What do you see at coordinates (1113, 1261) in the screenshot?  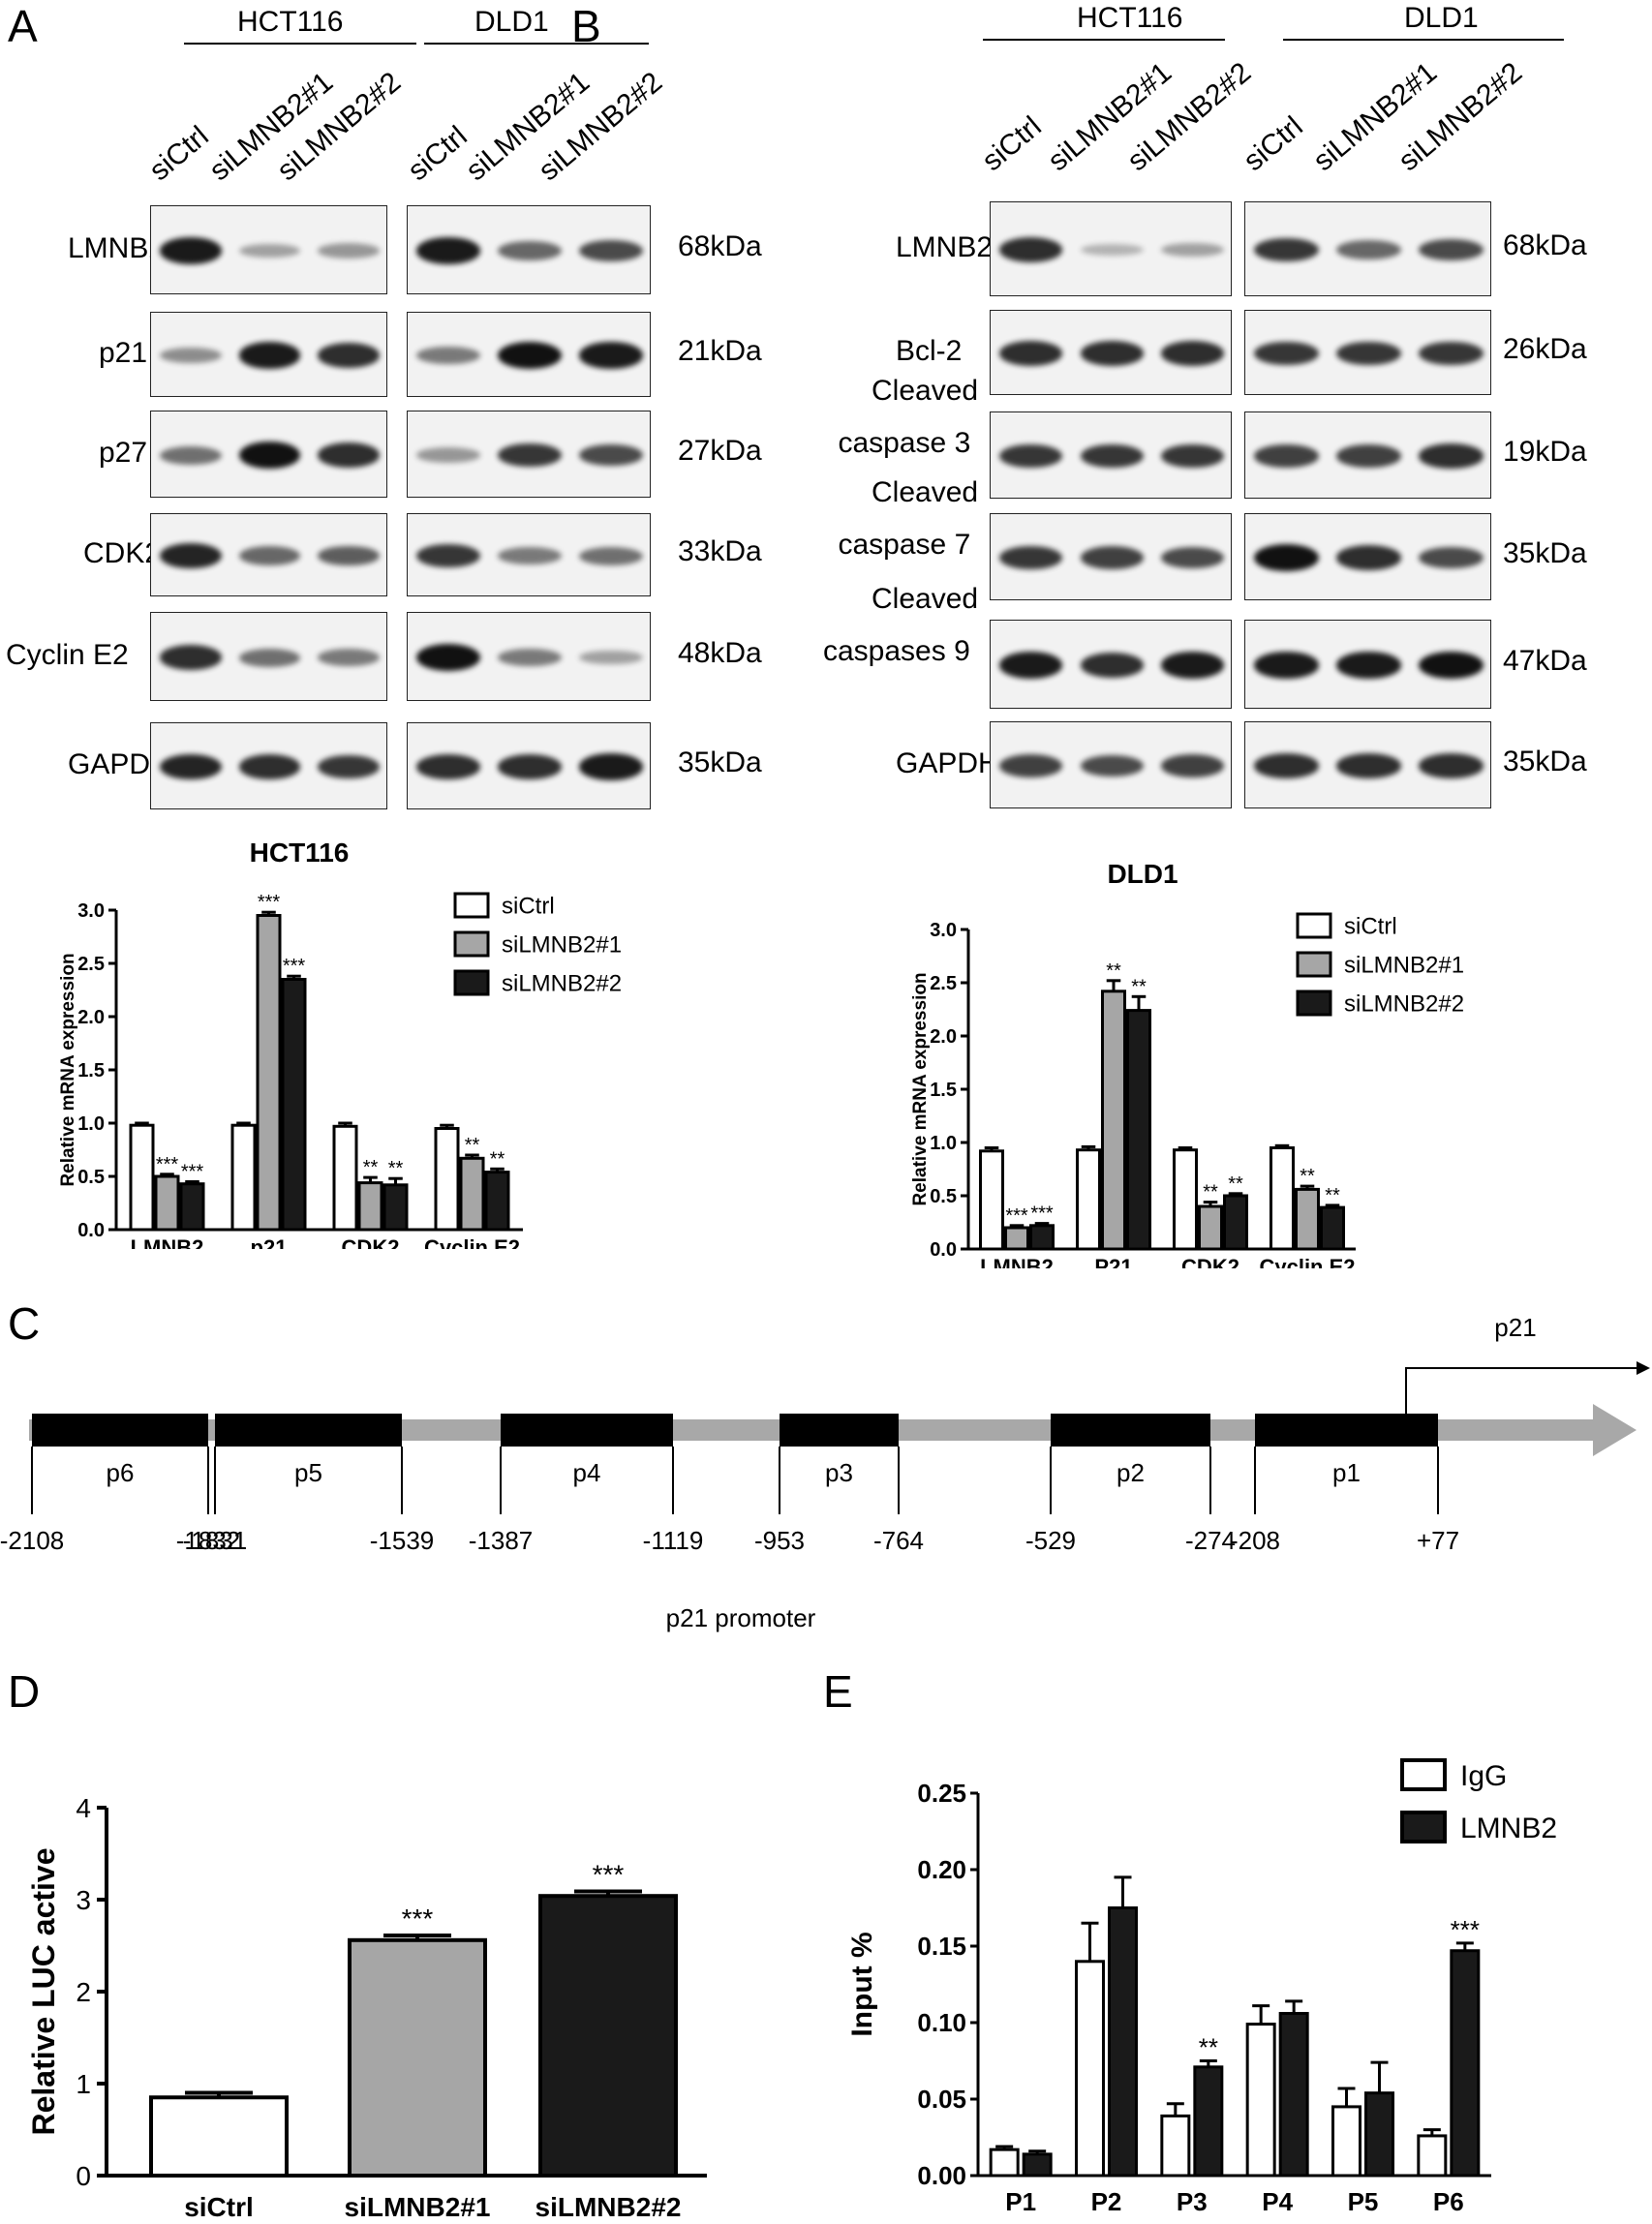 I see `x-tick-label: P21` at bounding box center [1113, 1261].